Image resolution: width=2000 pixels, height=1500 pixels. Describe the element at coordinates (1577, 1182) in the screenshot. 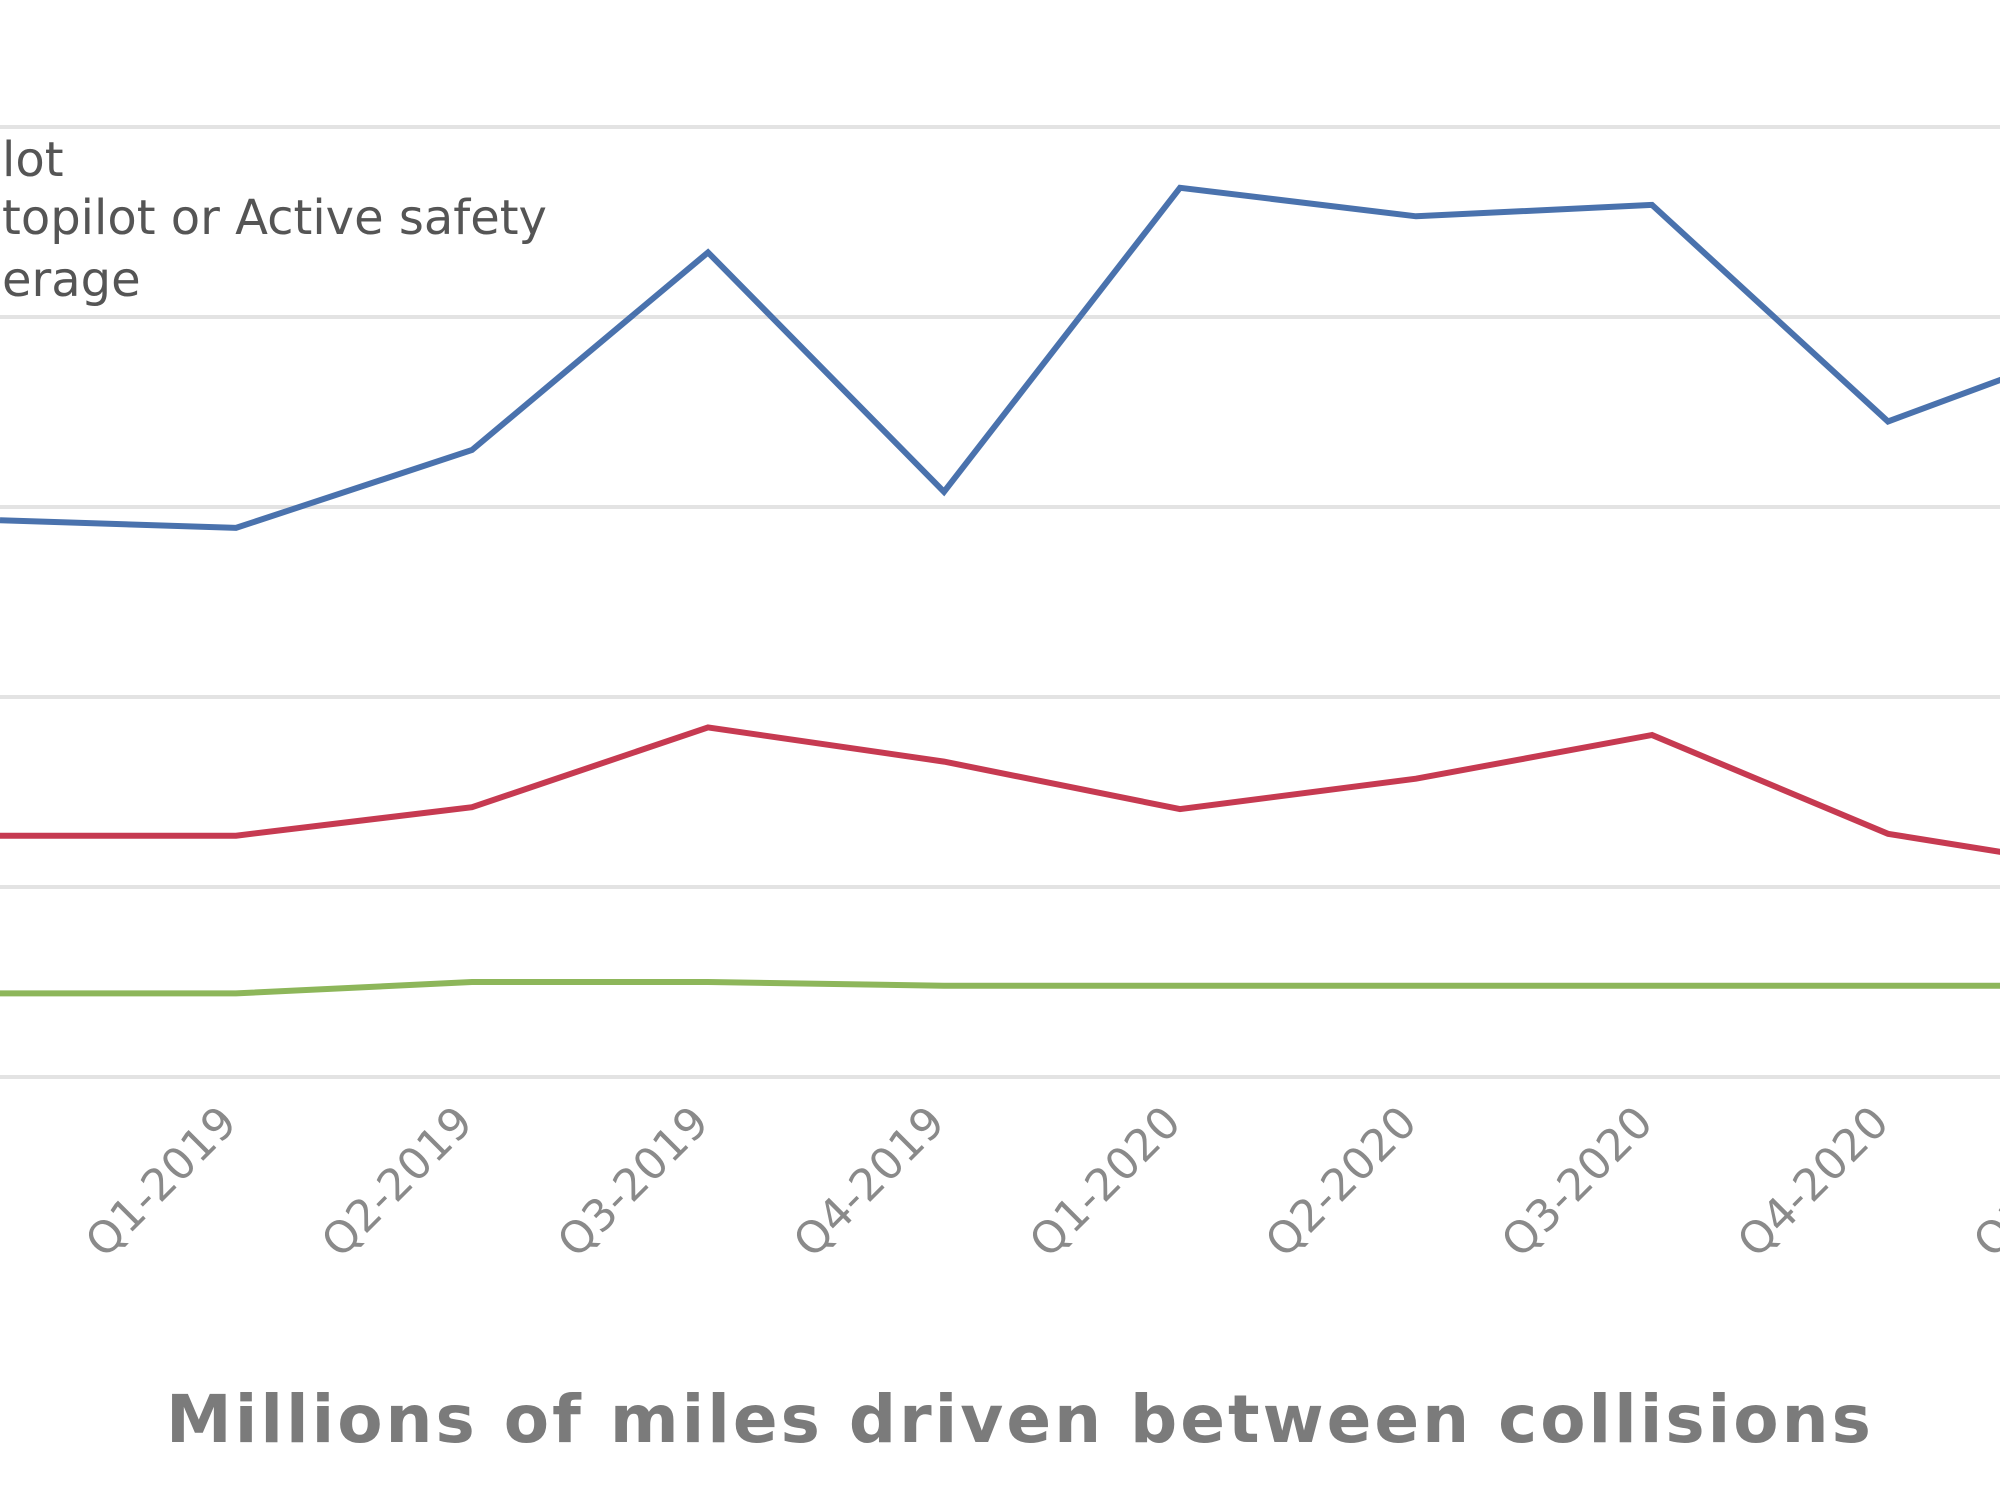

I see `x-tick-label: Q3-2020` at that location.